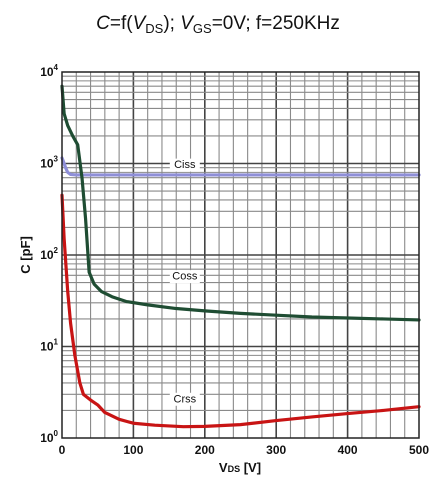 Image resolution: width=437 pixels, height=480 pixels. I want to click on y-tick-label: 10¹, so click(49, 346).